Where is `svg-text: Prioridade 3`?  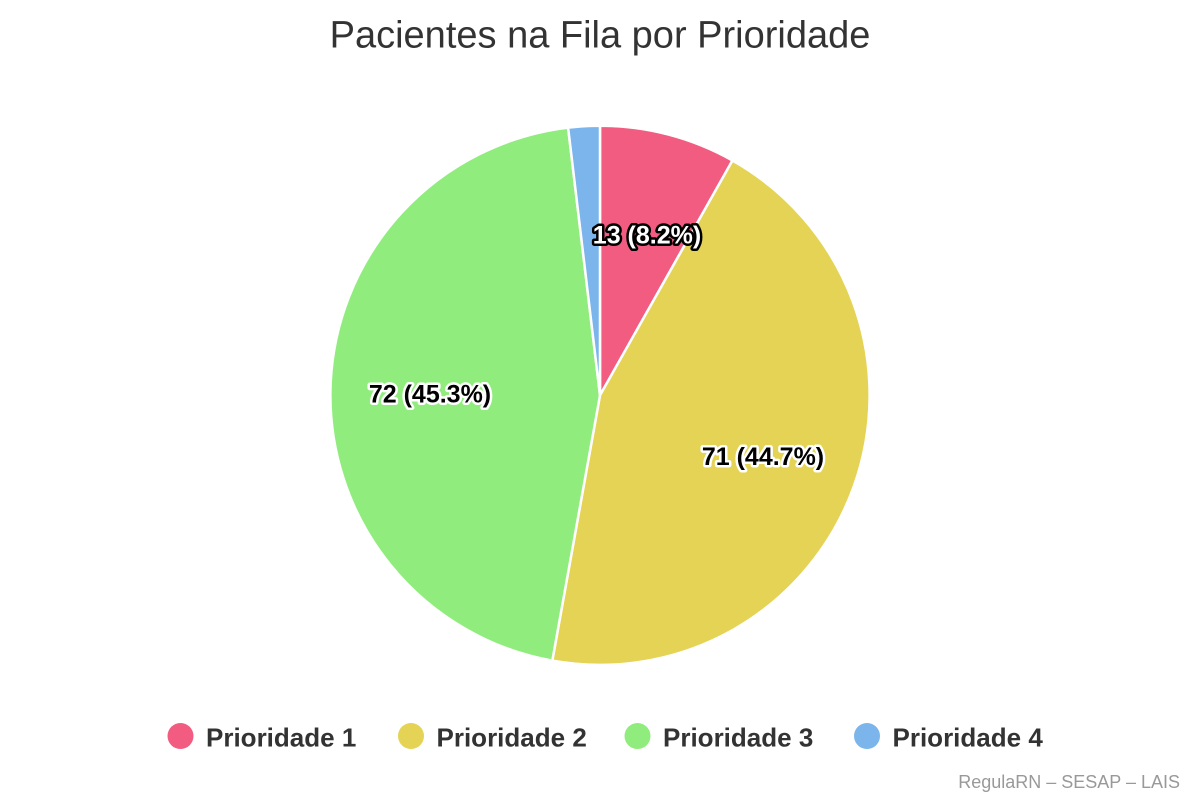
svg-text: Prioridade 3 is located at coordinates (738, 738).